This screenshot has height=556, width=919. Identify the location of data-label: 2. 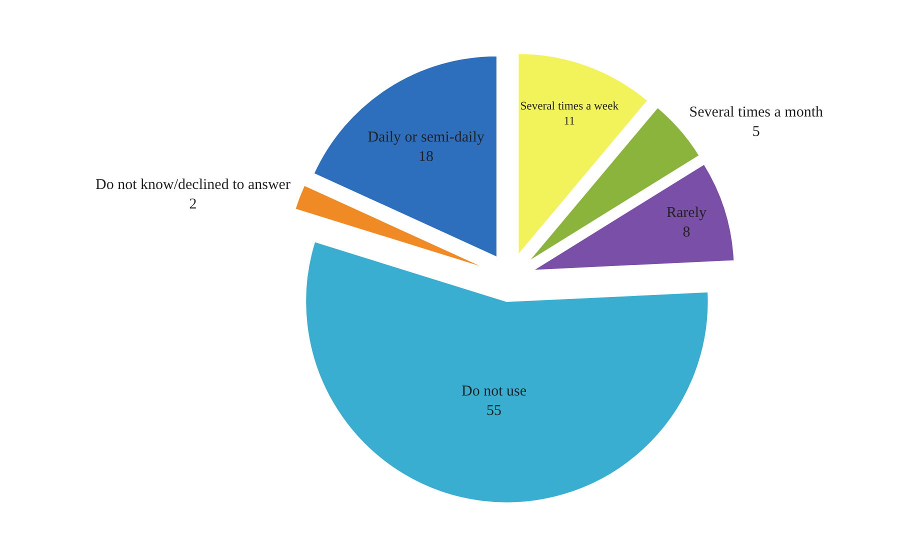
(193, 204).